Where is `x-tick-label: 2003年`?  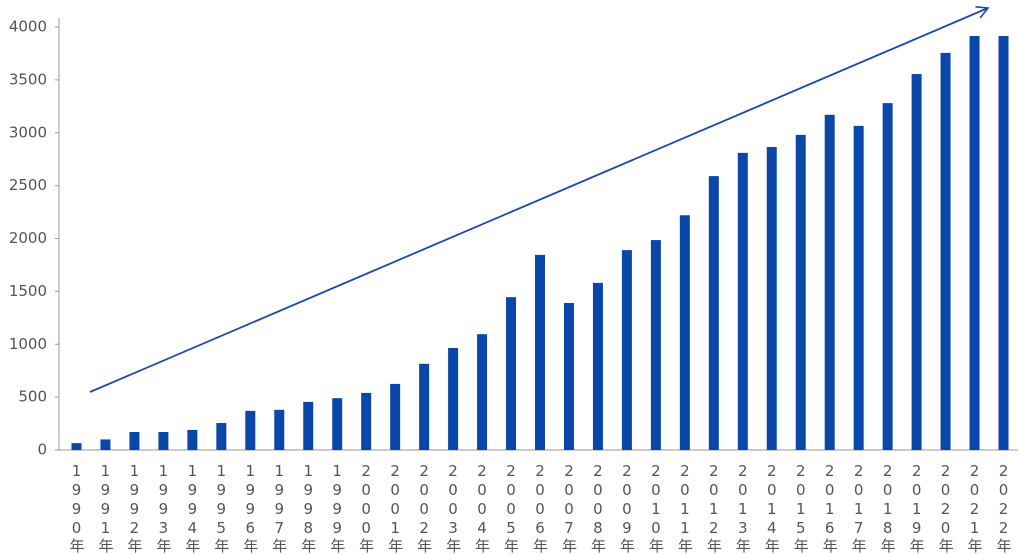
x-tick-label: 2003年 is located at coordinates (453, 508).